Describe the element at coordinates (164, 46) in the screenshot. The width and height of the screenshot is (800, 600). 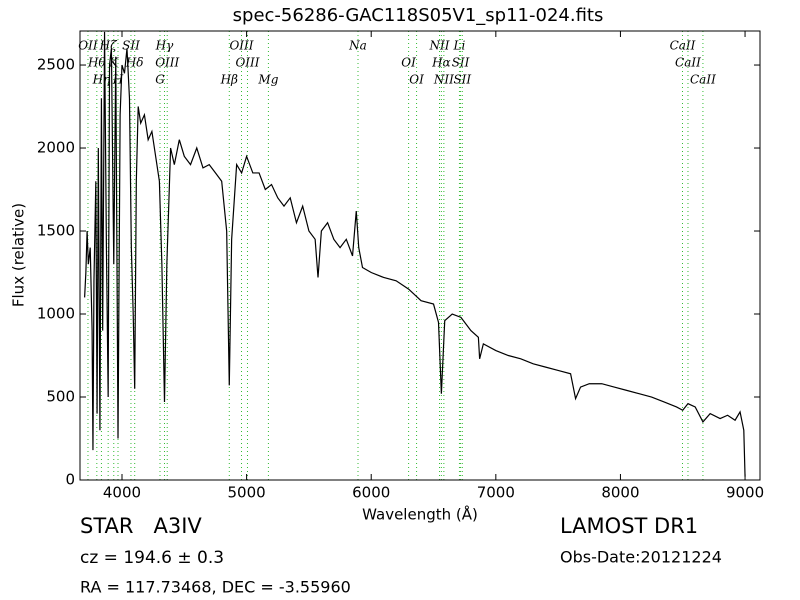
I see `spectral-line-label: Hγ` at that location.